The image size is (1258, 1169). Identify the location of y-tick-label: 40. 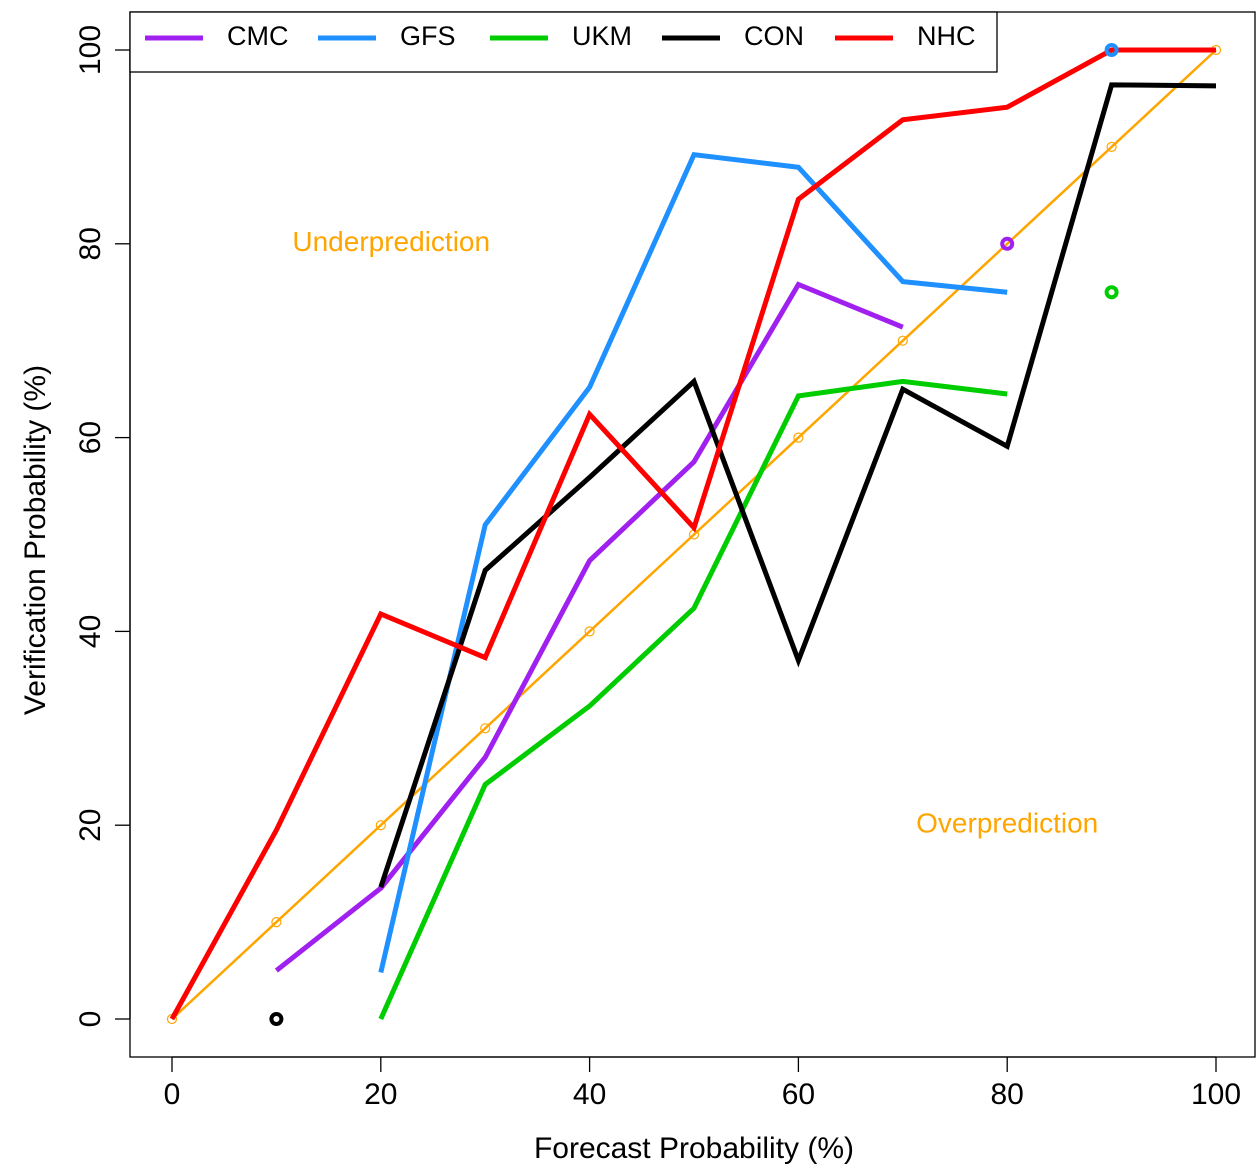
(90, 631).